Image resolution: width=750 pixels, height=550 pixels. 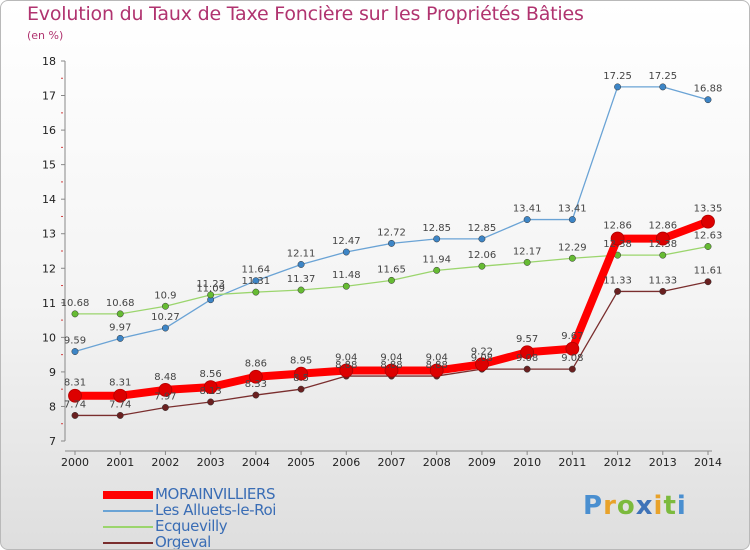 What do you see at coordinates (346, 241) in the screenshot?
I see `value-label-les-alluets-le-roi: 12.47` at bounding box center [346, 241].